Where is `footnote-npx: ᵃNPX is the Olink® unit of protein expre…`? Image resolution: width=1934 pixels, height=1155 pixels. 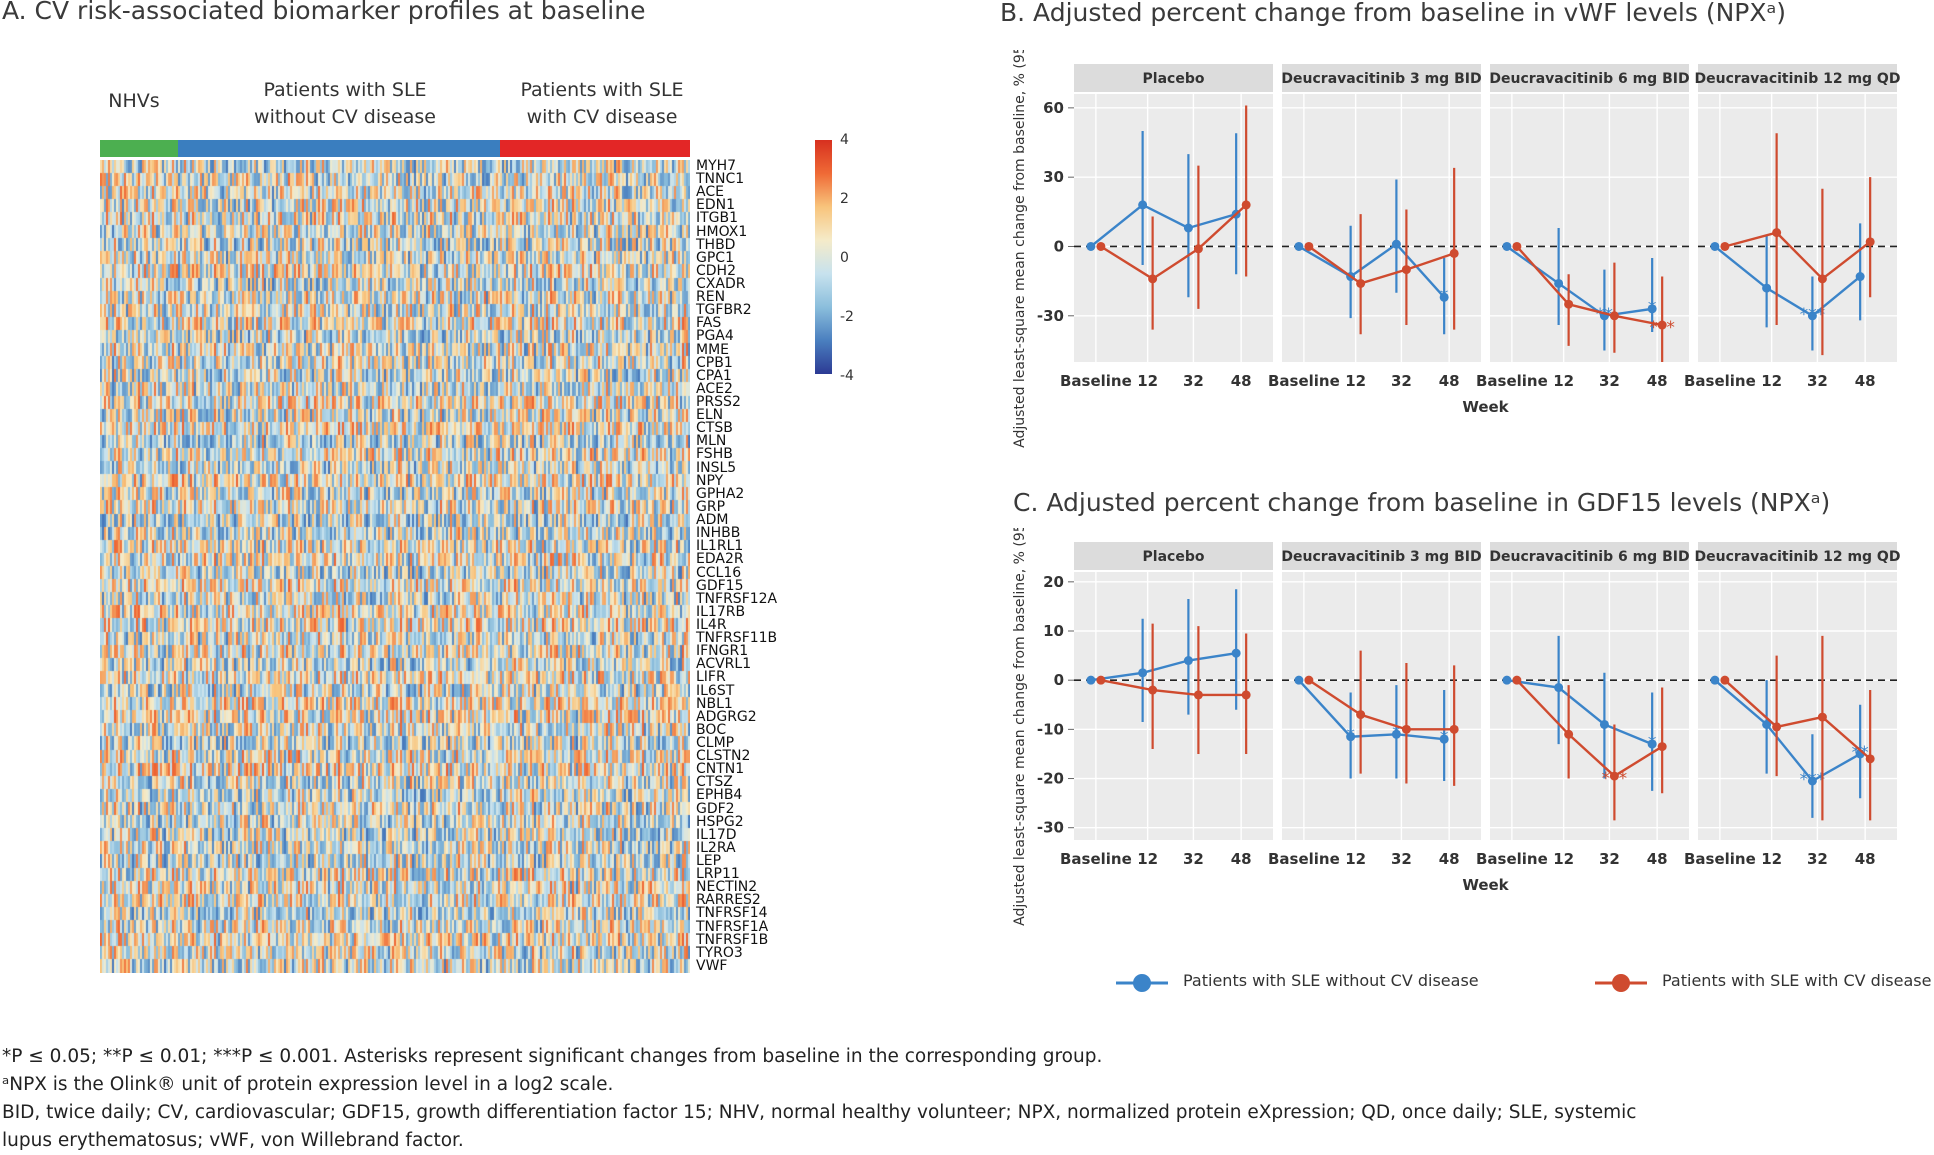 footnote-npx: ᵃNPX is the Olink® unit of protein expre… is located at coordinates (308, 1084).